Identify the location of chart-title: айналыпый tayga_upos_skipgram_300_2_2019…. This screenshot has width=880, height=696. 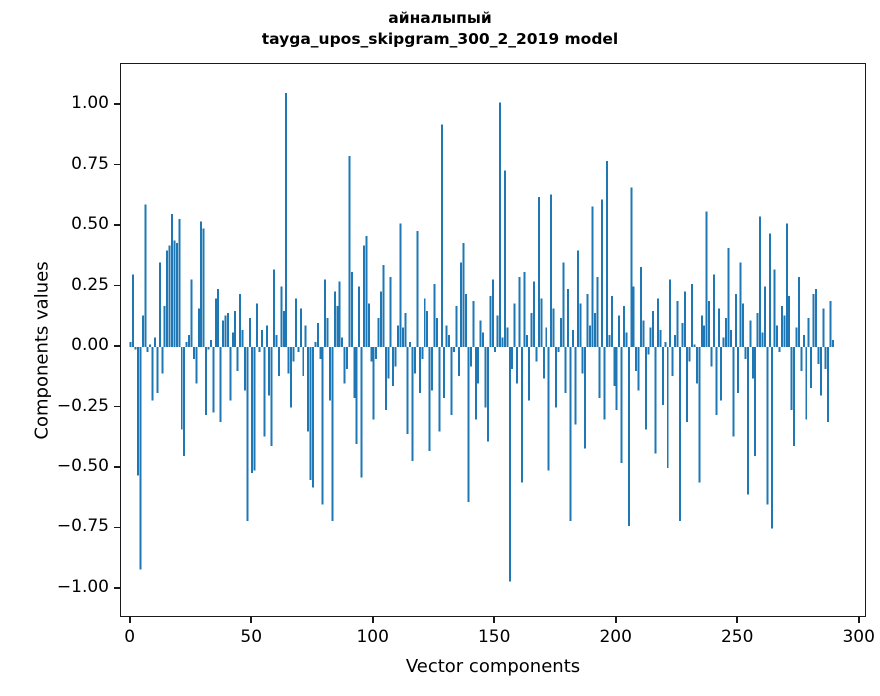
(440, 29).